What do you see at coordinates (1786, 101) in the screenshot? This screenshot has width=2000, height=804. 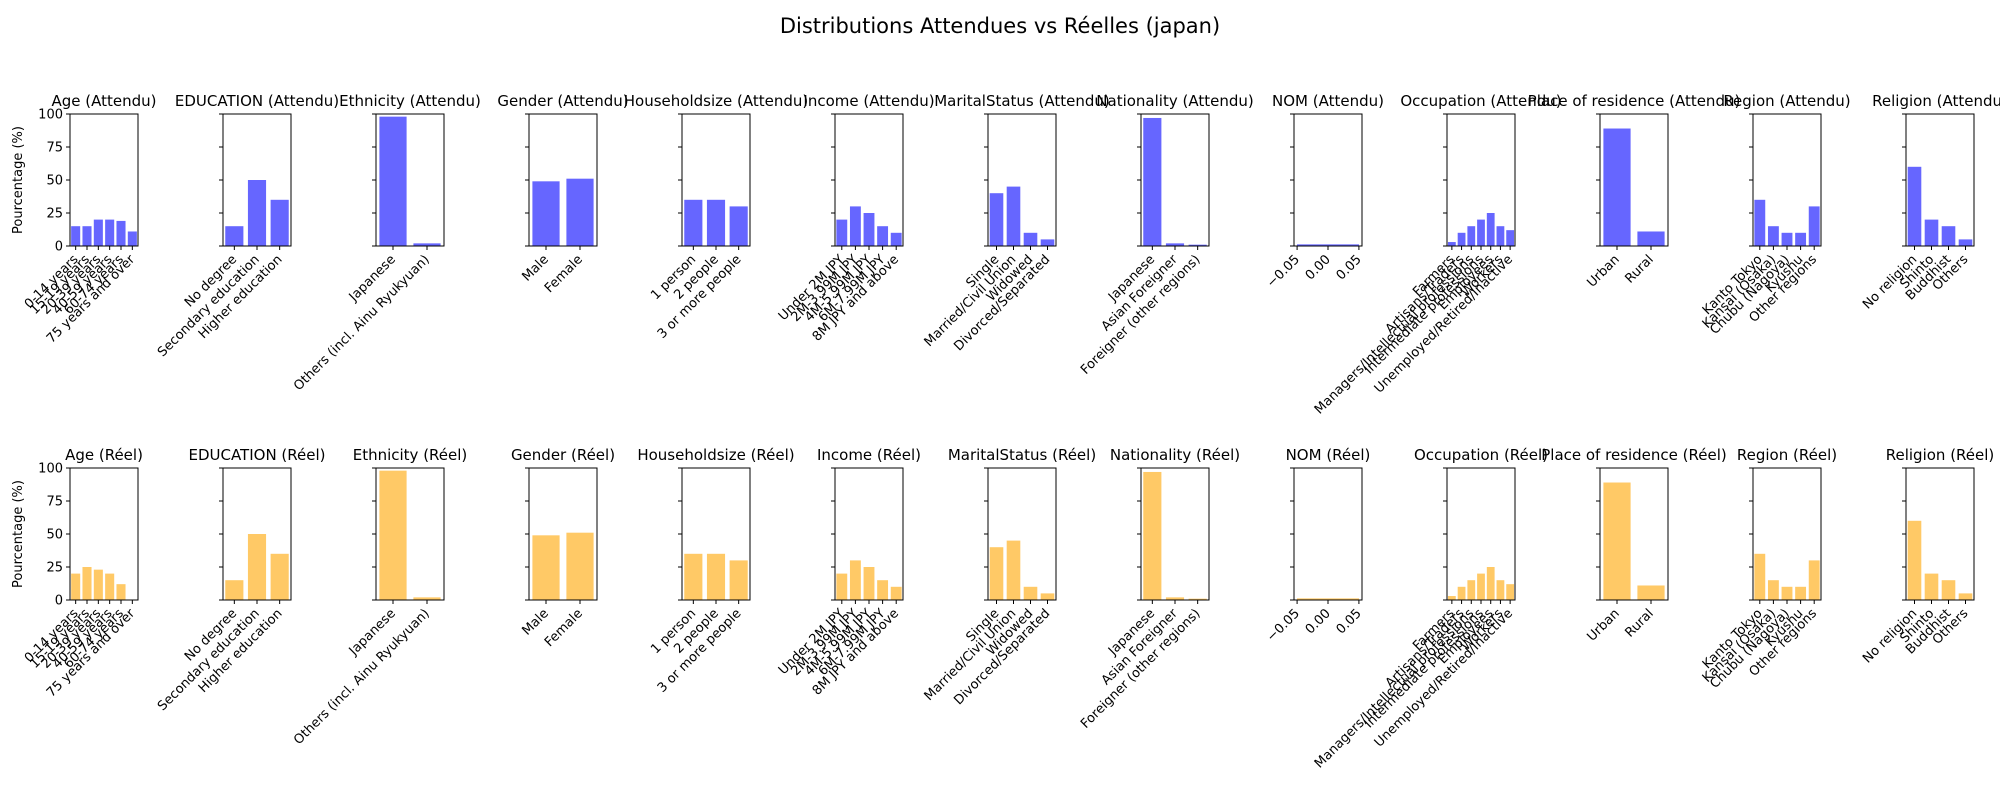 I see `panel-title: Region (Attendu)` at bounding box center [1786, 101].